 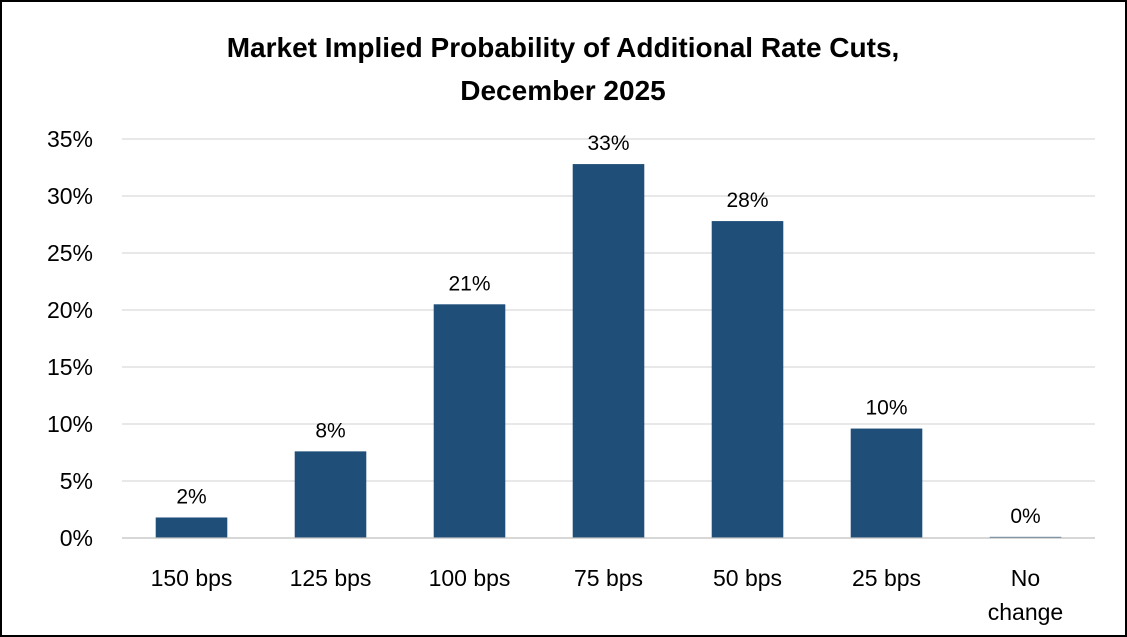 What do you see at coordinates (1025, 612) in the screenshot?
I see `x-category-label: change` at bounding box center [1025, 612].